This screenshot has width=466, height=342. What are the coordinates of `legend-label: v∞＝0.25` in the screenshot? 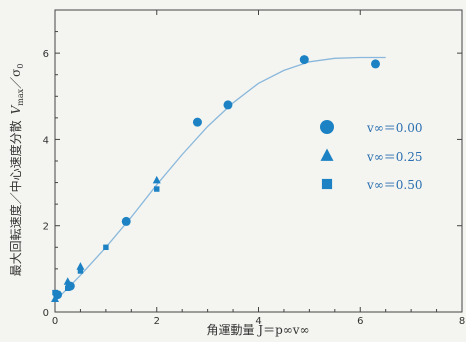 It's located at (394, 157).